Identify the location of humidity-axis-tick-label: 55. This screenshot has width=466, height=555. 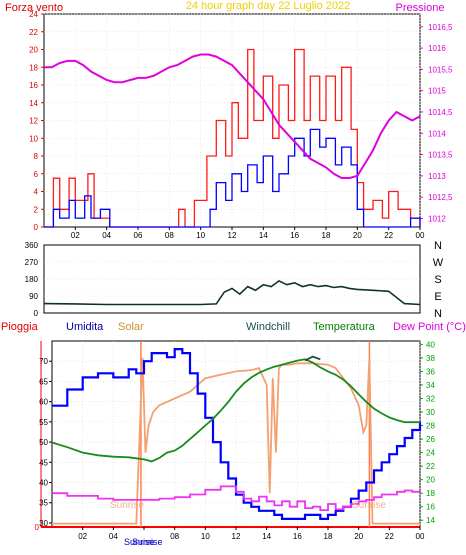
(43, 422).